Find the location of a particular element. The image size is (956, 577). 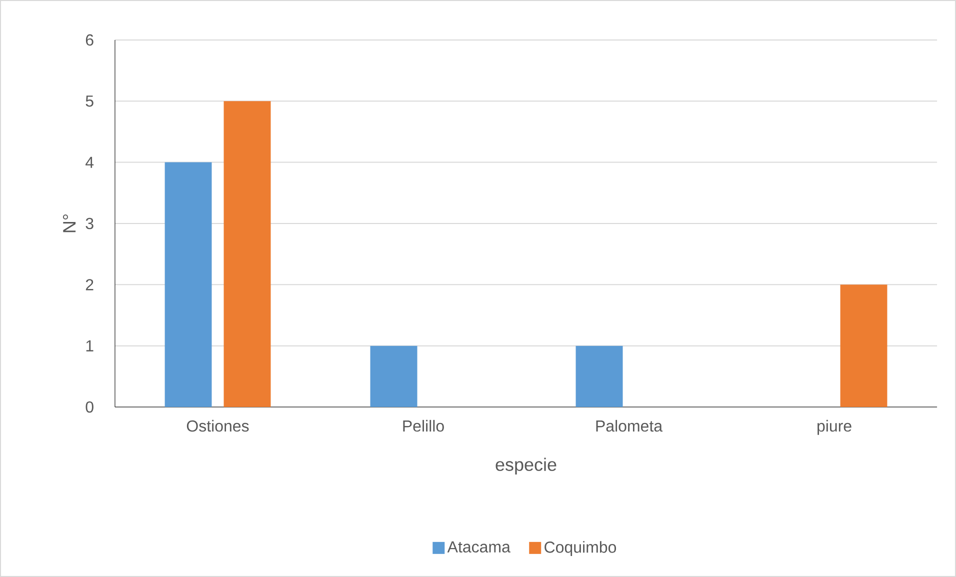

legend-label: Coquimbo is located at coordinates (580, 548).